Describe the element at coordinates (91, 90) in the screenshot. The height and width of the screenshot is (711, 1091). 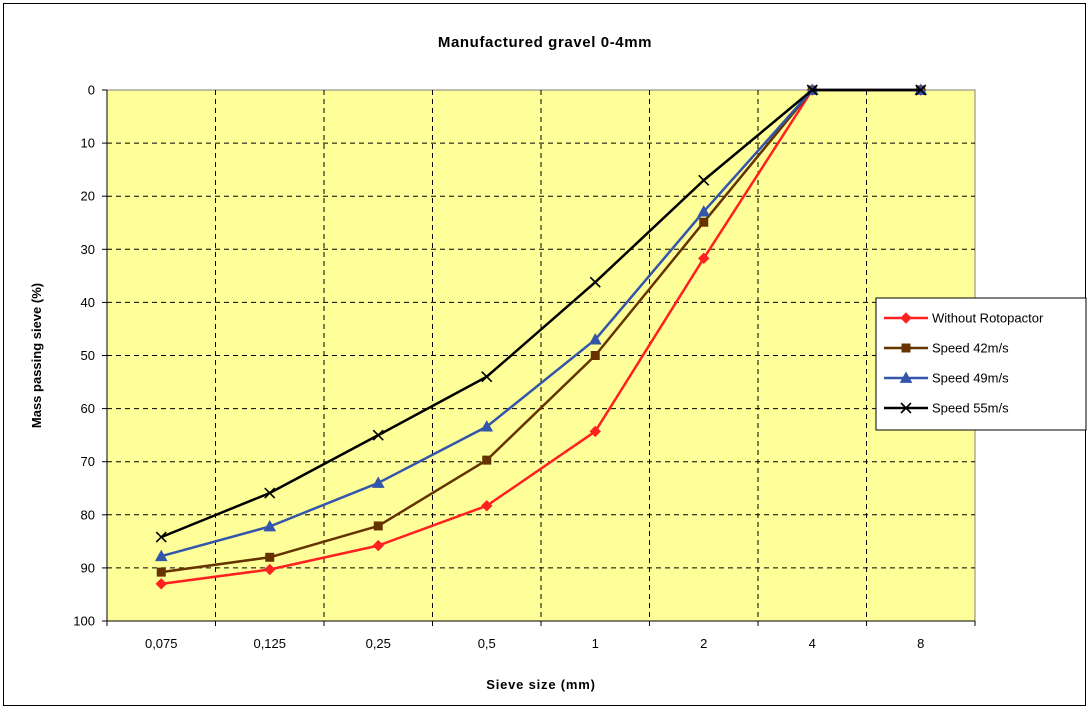
I see `y-tick-label: 0` at that location.